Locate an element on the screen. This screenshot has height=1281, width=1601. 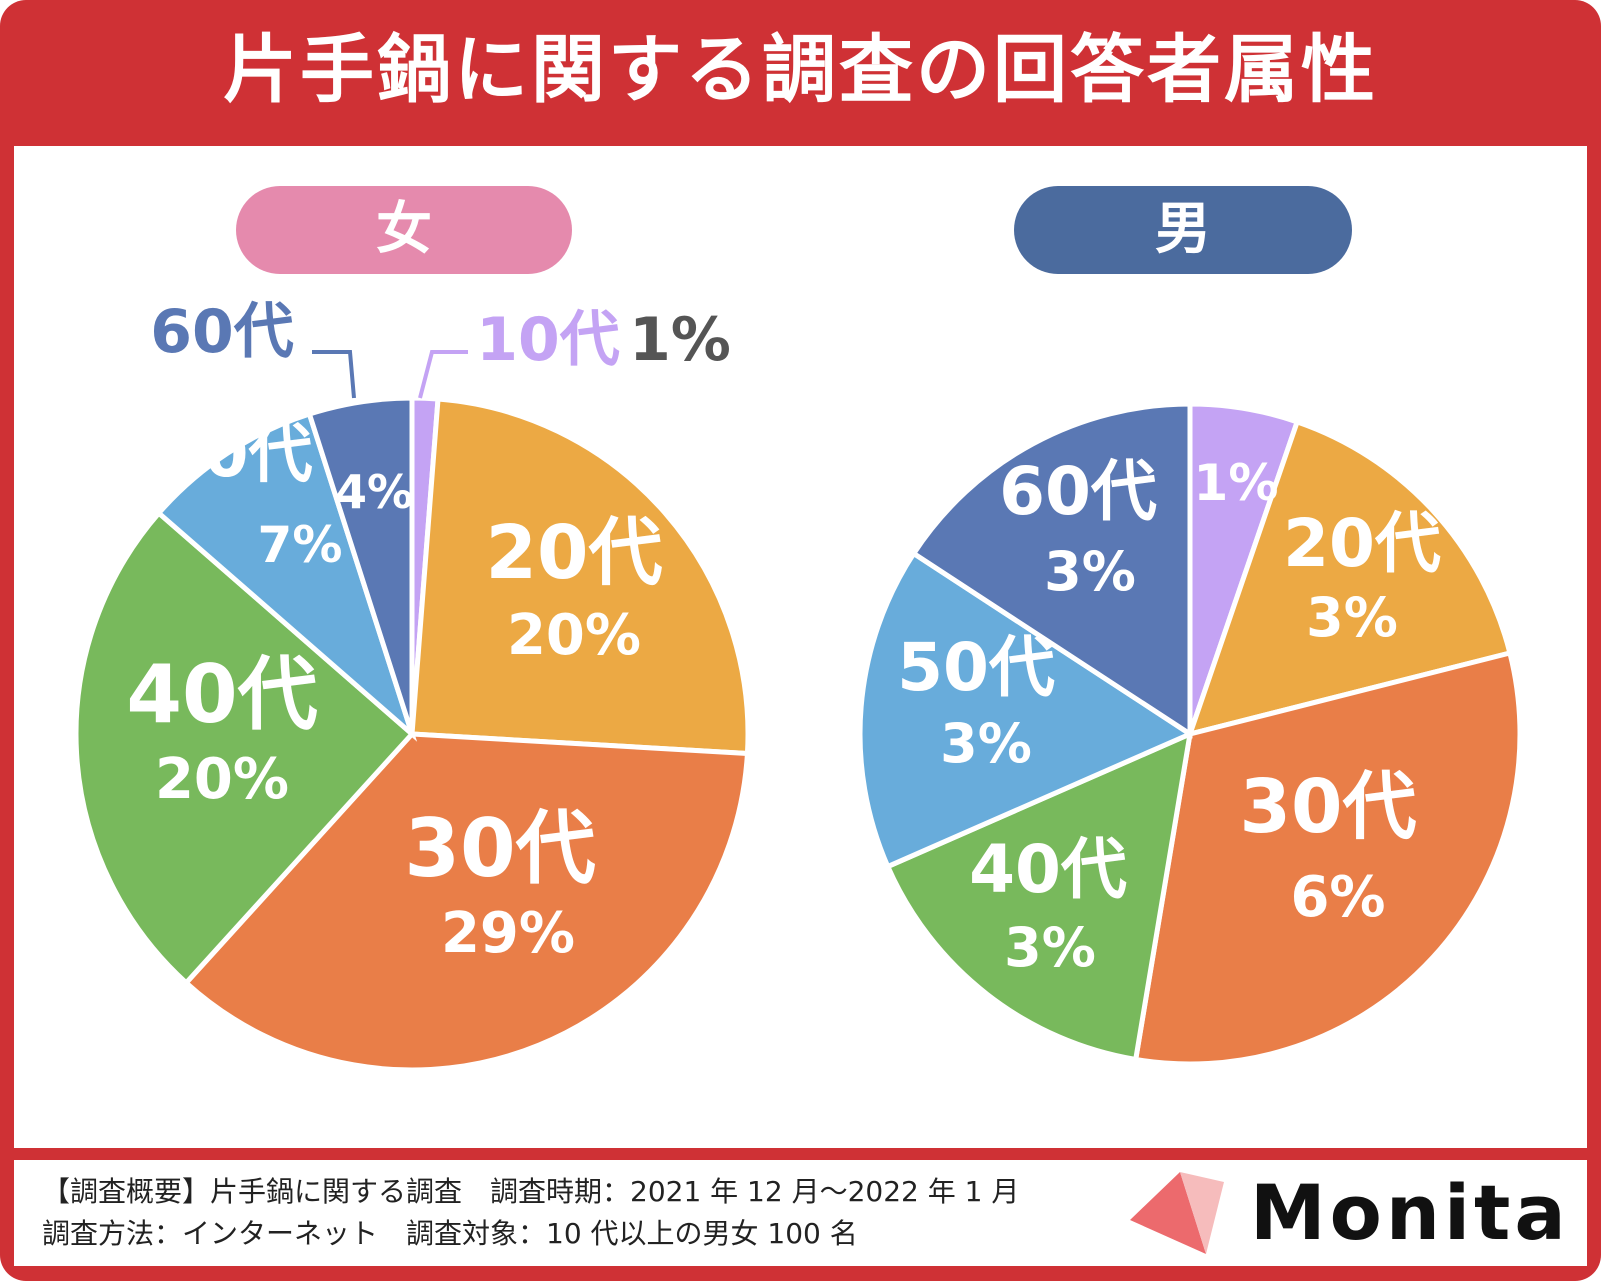
pie-male-slice-30代 is located at coordinates (1327, 858).